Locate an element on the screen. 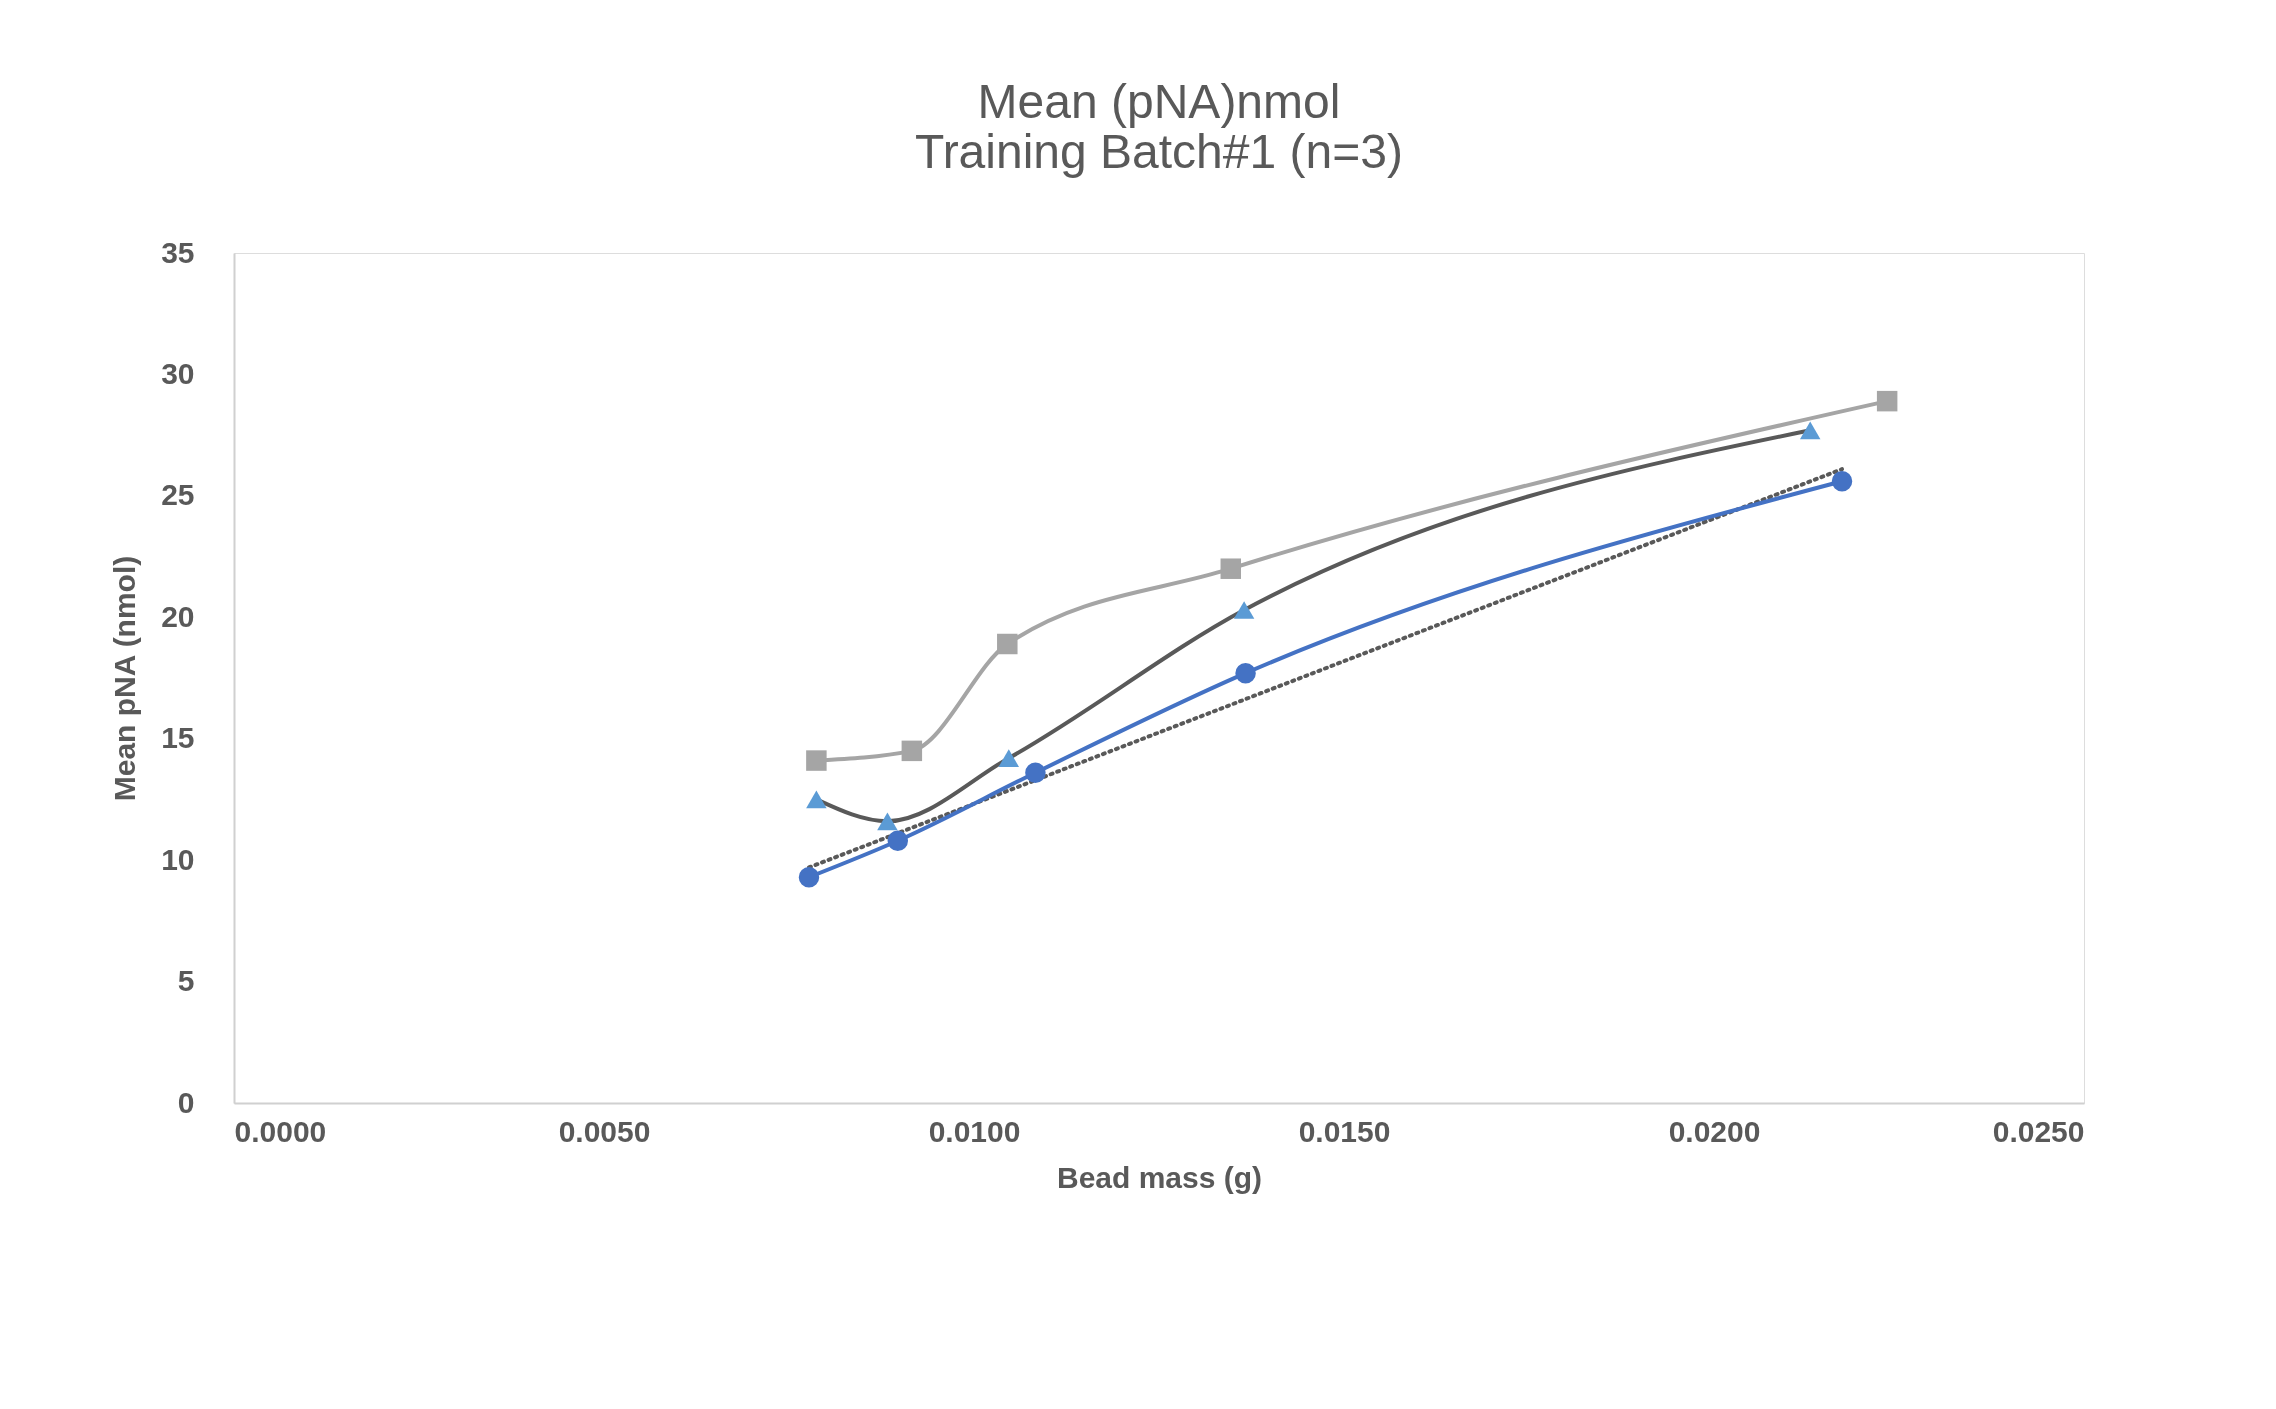 The width and height of the screenshot is (2276, 1409). y-tick-label: 20 is located at coordinates (178, 616).